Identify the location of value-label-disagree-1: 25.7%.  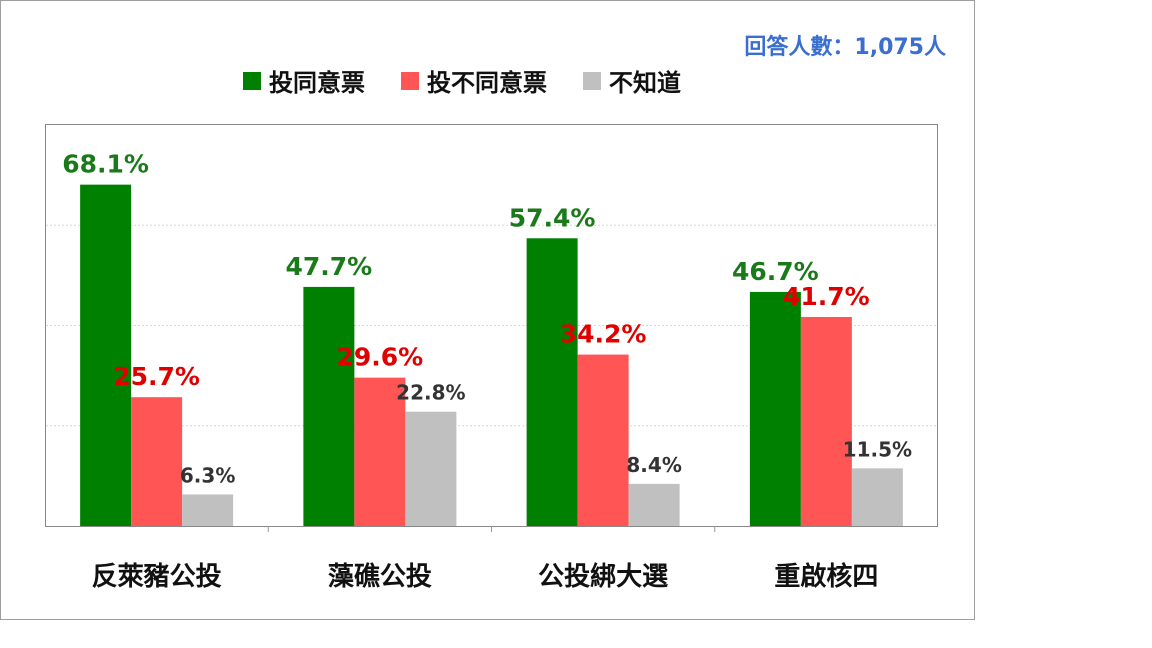
(156, 376).